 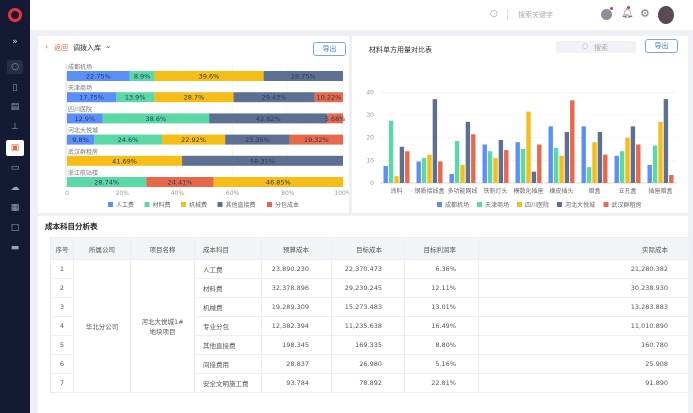 I want to click on clipboard-active-icon: ▣, so click(x=15, y=148).